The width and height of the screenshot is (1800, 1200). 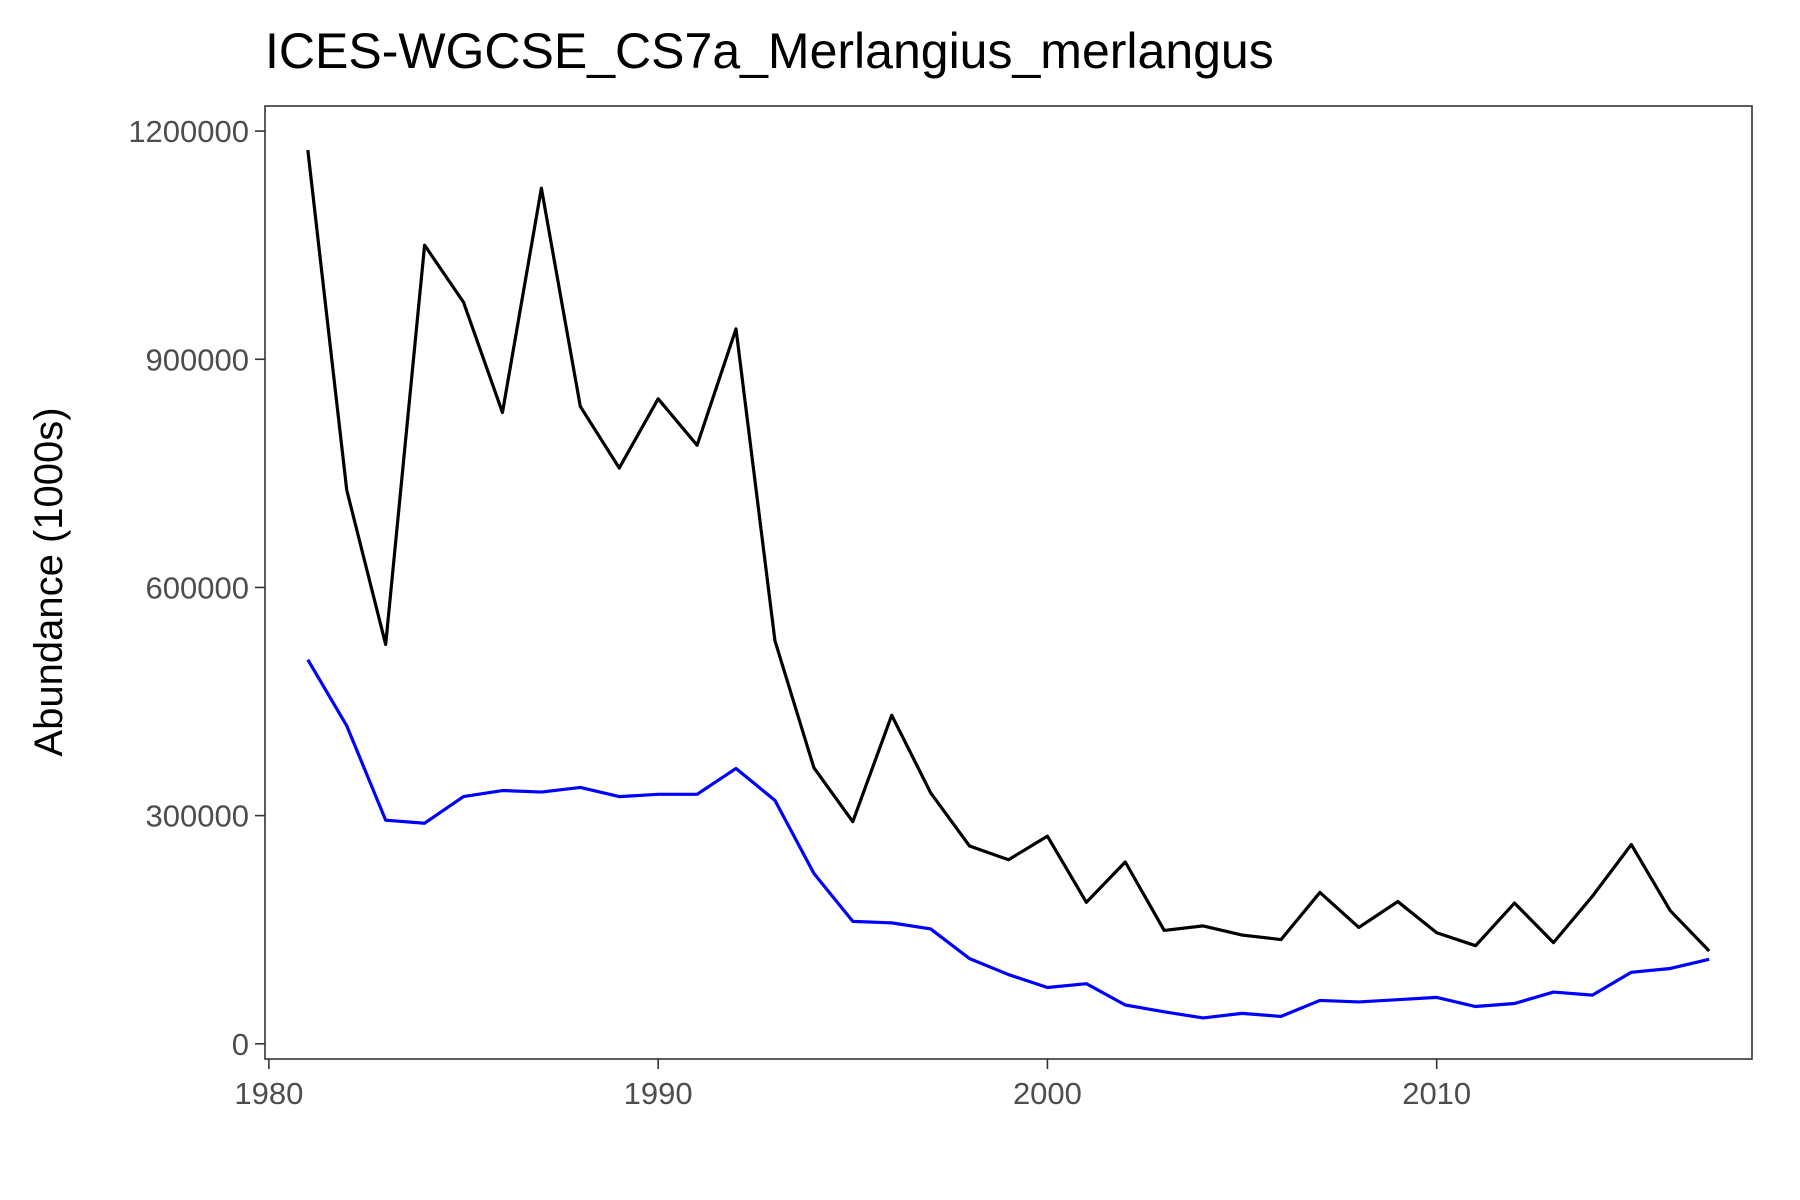 I want to click on y-tick-label: 900000, so click(x=197, y=359).